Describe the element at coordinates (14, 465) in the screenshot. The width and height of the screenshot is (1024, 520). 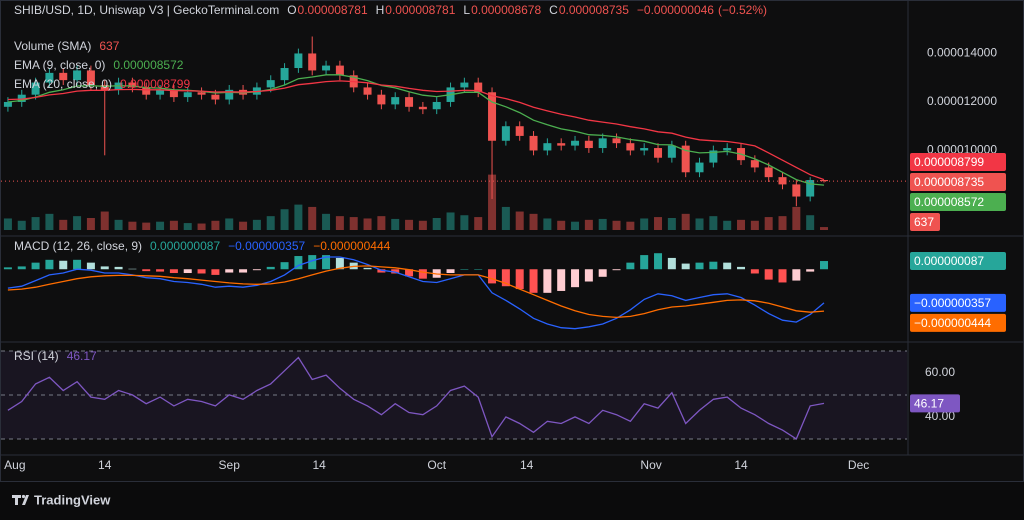
I see `time-tick-label: Aug` at that location.